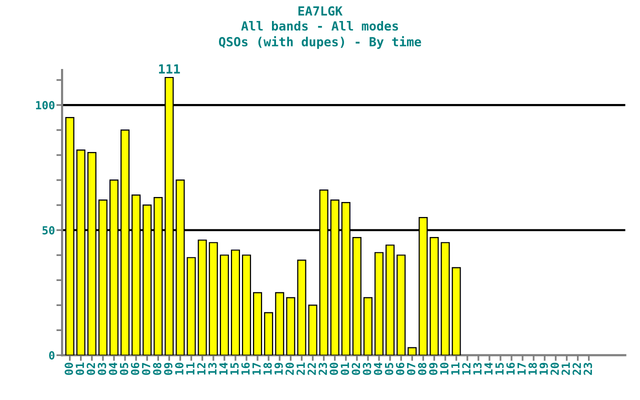  Describe the element at coordinates (51, 355) in the screenshot. I see `y-tick-label: 0` at that location.